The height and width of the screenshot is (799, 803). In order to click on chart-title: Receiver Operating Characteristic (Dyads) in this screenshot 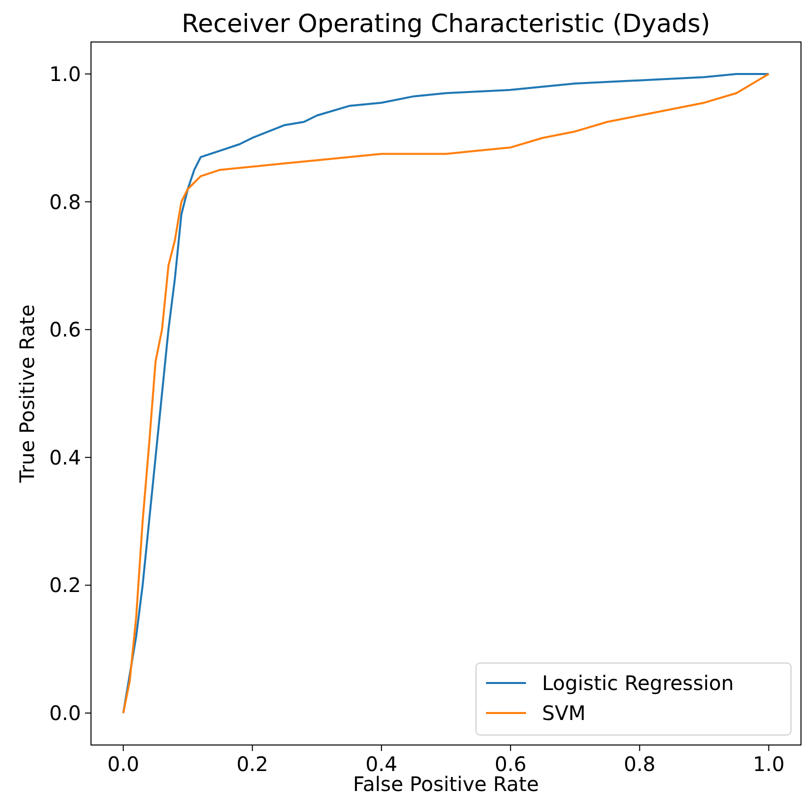, I will do `click(446, 23)`.